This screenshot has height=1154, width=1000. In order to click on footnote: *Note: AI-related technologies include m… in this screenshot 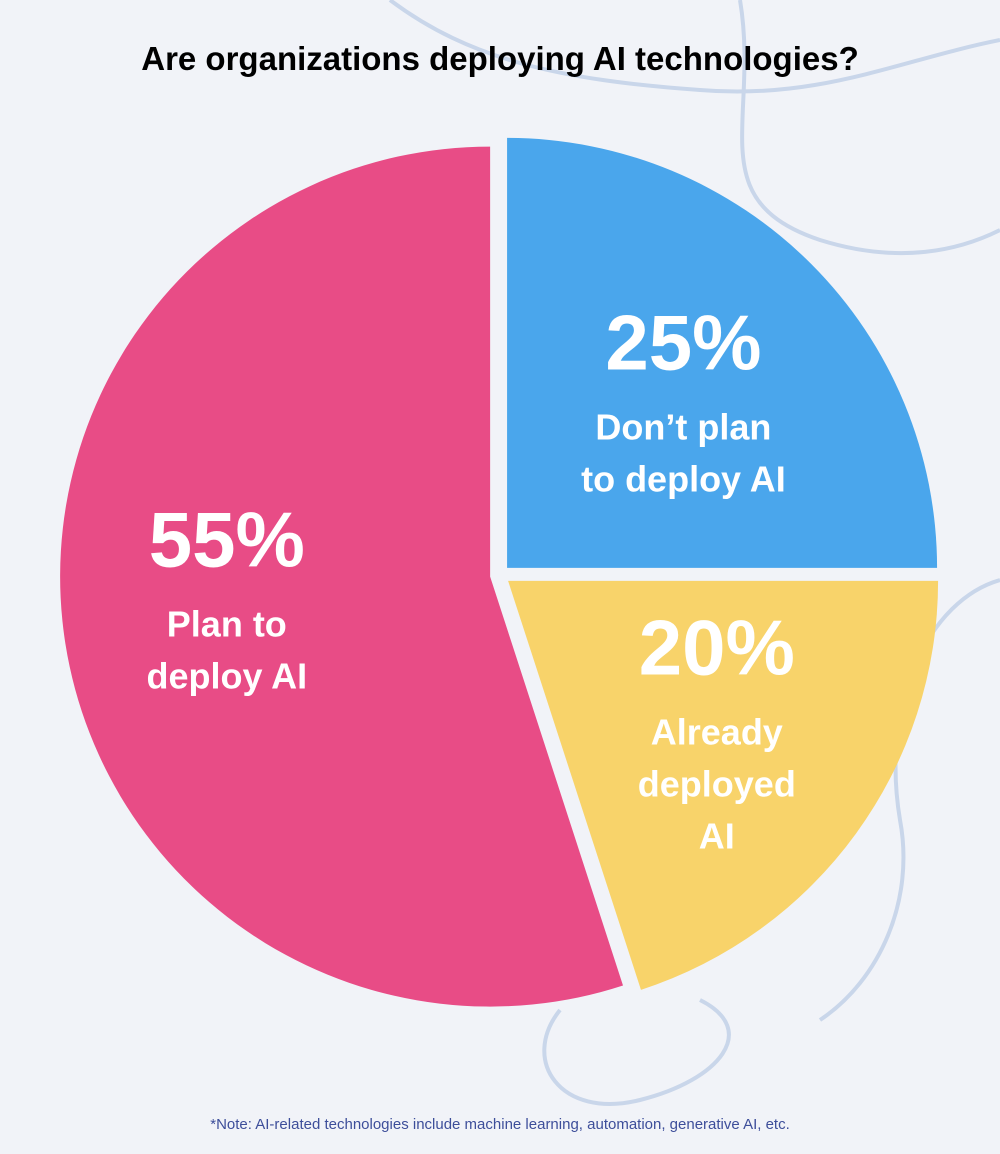, I will do `click(500, 1124)`.